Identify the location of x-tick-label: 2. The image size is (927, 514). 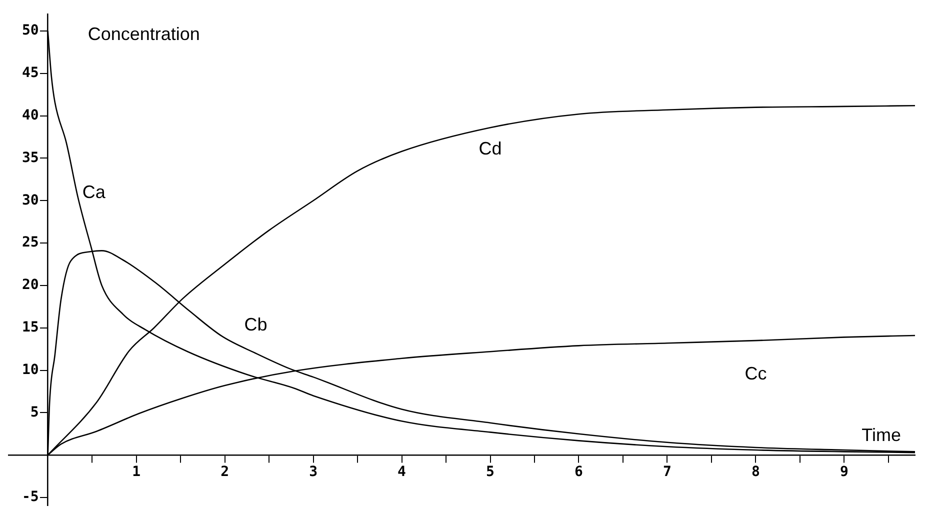
(225, 472).